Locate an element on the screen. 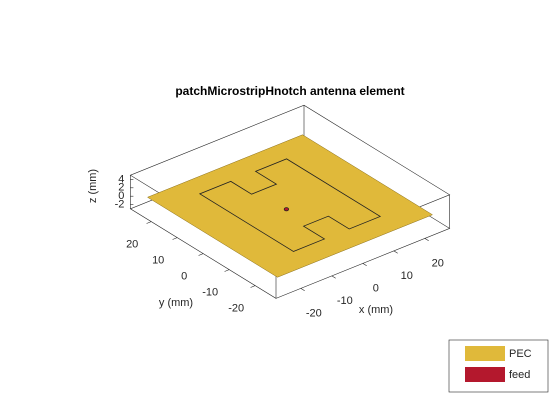 Image resolution: width=560 pixels, height=420 pixels. y-tick-label: 20 is located at coordinates (132, 245).